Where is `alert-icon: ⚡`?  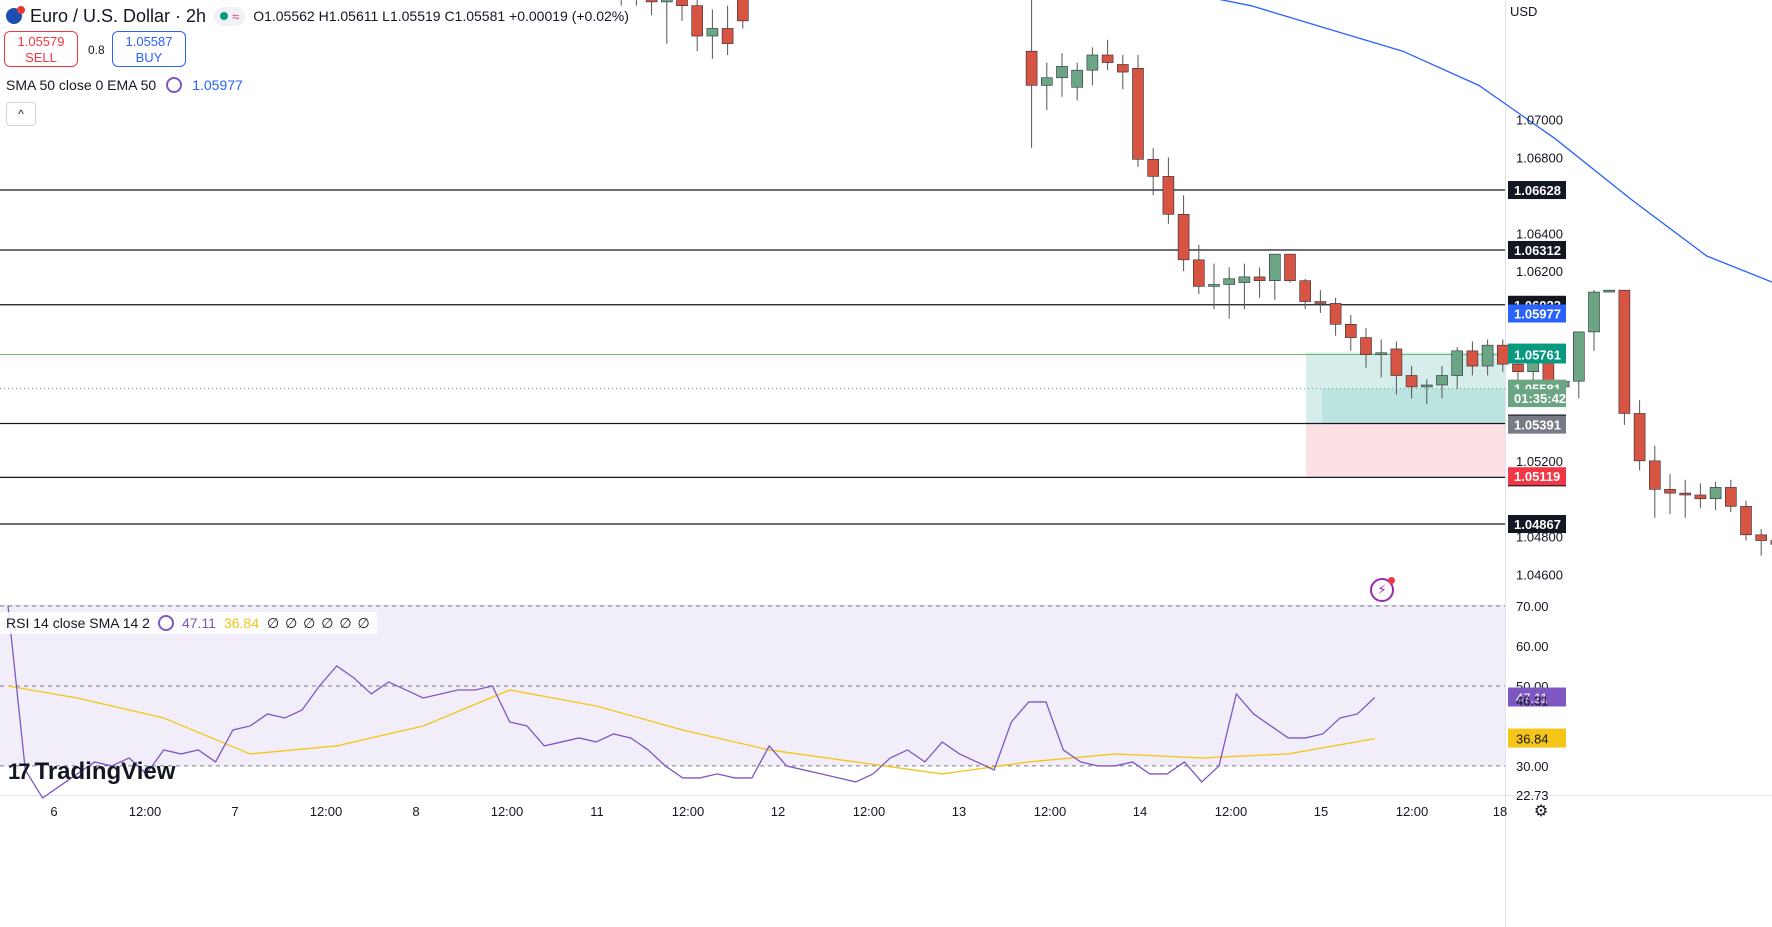 alert-icon: ⚡ is located at coordinates (1382, 589).